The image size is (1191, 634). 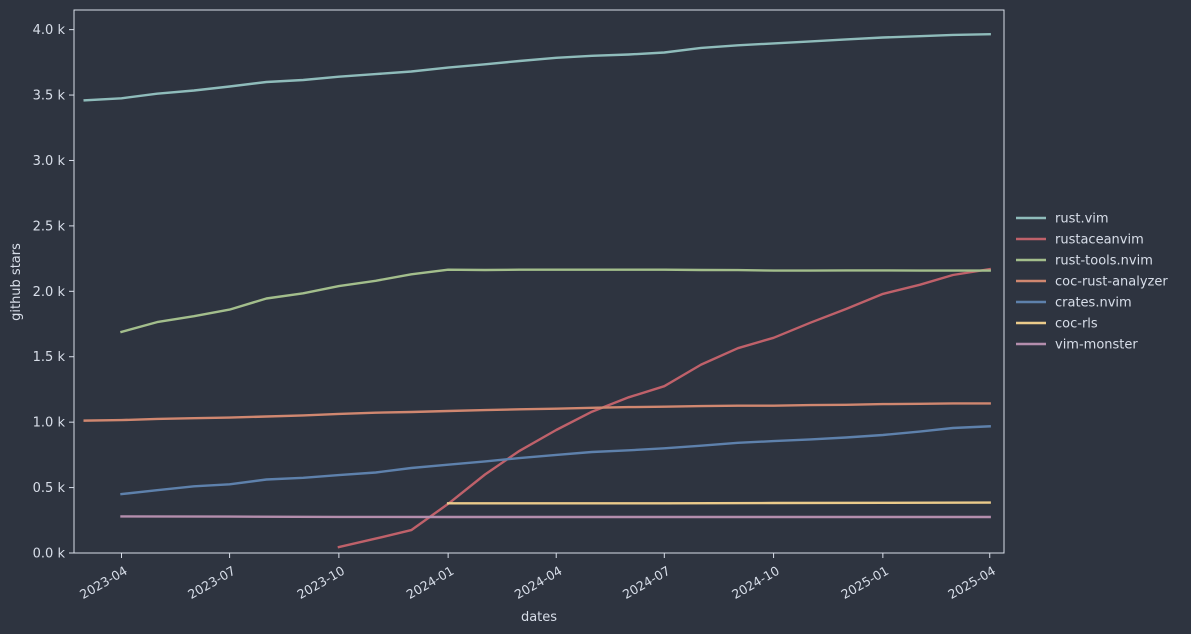 I want to click on legend-label-2: rust-tools.nvim, so click(x=1104, y=261).